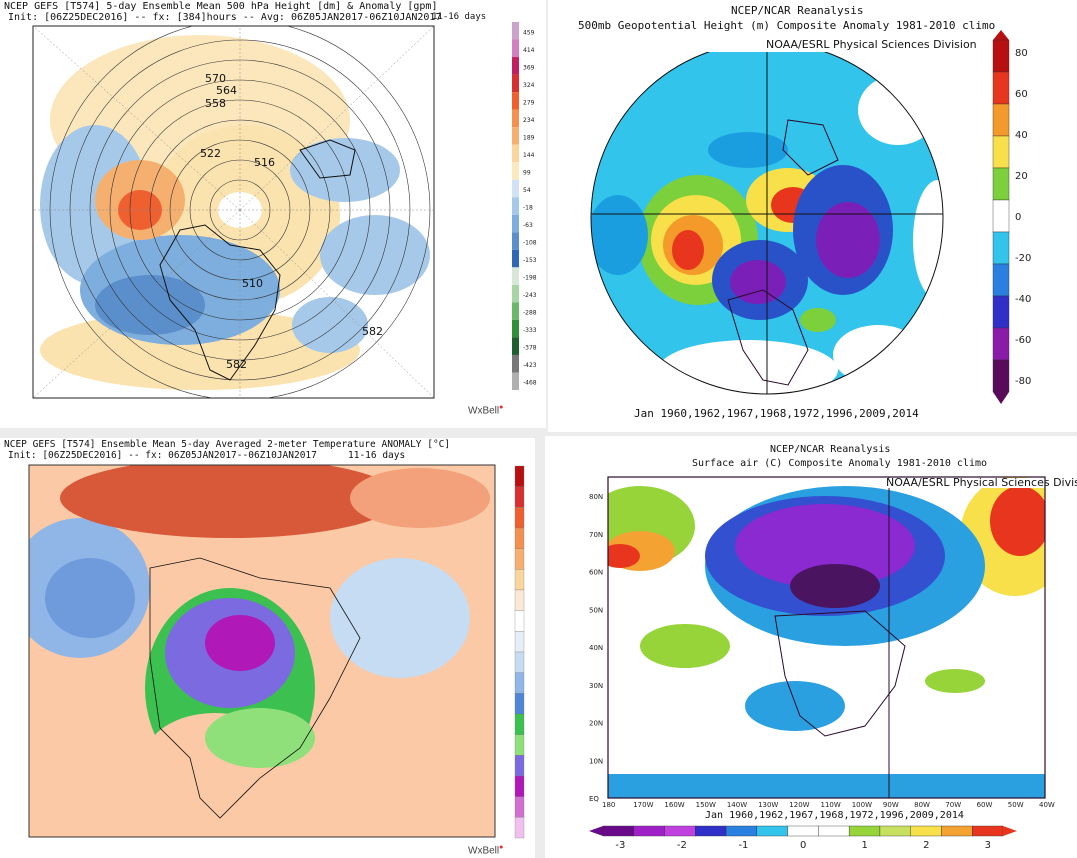 The image size is (1077, 858). What do you see at coordinates (674, 805) in the screenshot?
I see `p4-lon-label: 160W` at bounding box center [674, 805].